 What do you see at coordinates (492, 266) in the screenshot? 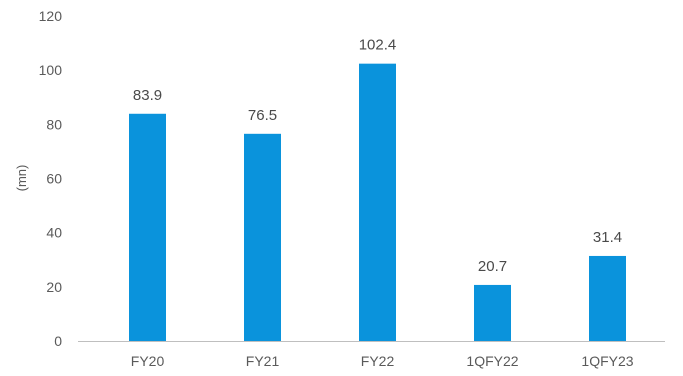
I see `data-label: 20.7` at bounding box center [492, 266].